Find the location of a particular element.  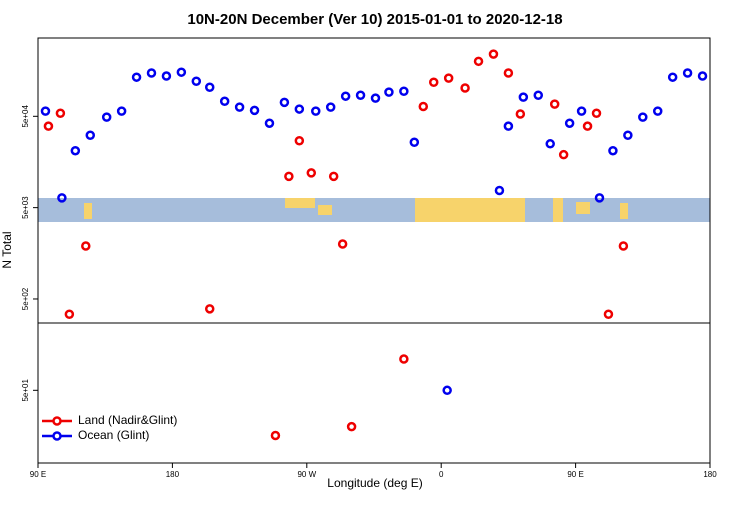

y-tick-label: 5e+01 is located at coordinates (25, 390).